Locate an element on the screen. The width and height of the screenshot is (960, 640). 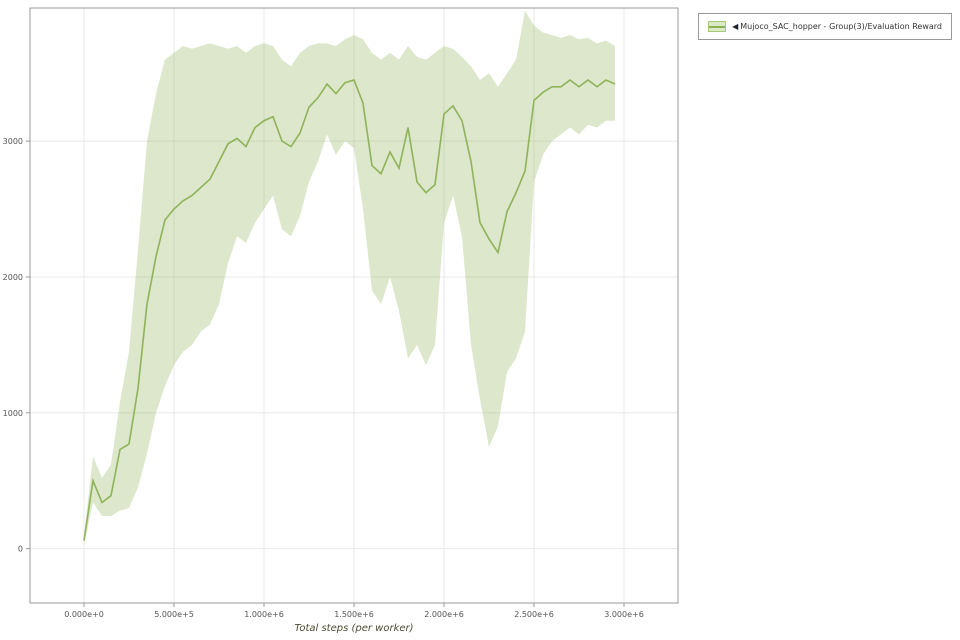
legend-marker-icon: ◀ is located at coordinates (735, 26).